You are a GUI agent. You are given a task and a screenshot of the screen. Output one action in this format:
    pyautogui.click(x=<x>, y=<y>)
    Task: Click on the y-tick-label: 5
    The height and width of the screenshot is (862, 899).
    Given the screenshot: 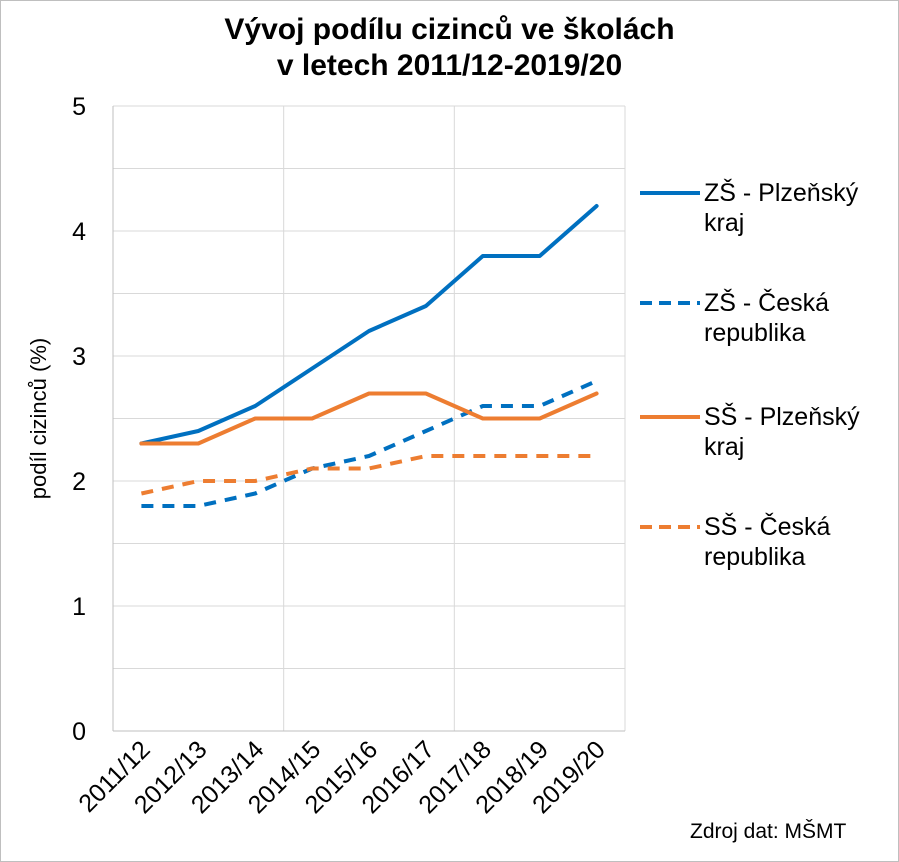 What is the action you would take?
    pyautogui.click(x=79, y=107)
    